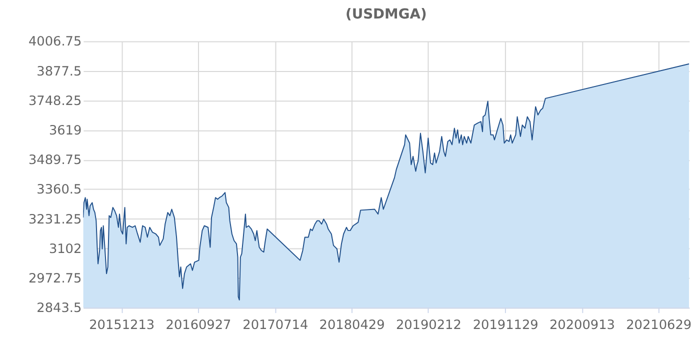  What do you see at coordinates (352, 325) in the screenshot?
I see `x-tick-label: 20180429` at bounding box center [352, 325].